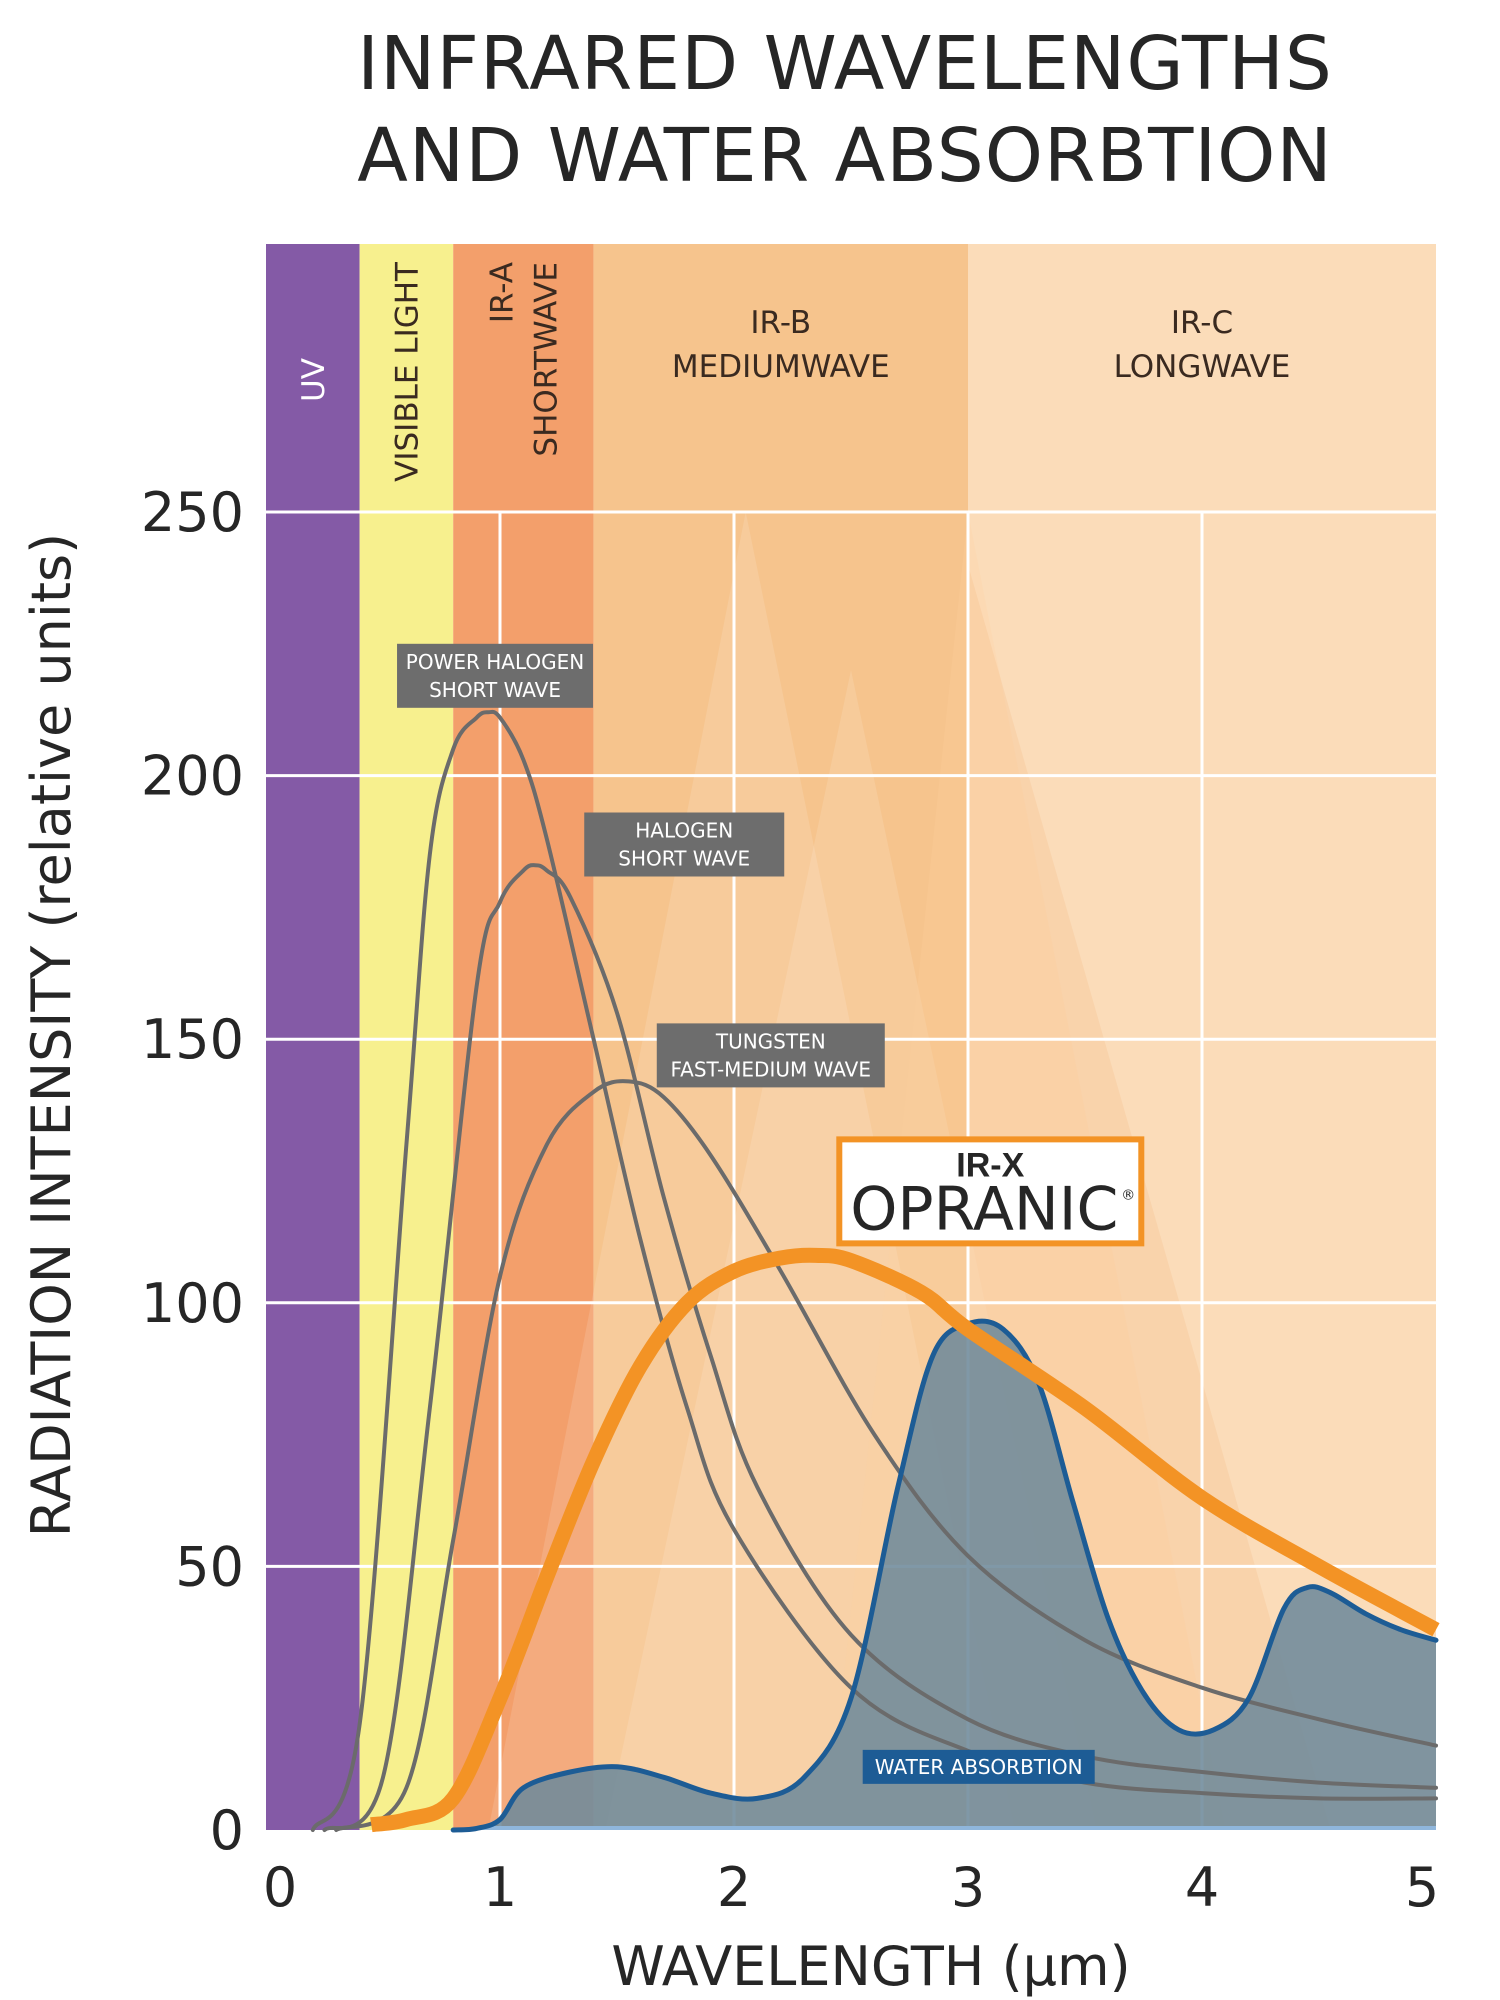 The image size is (1500, 2000). Describe the element at coordinates (192, 1039) in the screenshot. I see `y-tick-label-150: 150` at that location.